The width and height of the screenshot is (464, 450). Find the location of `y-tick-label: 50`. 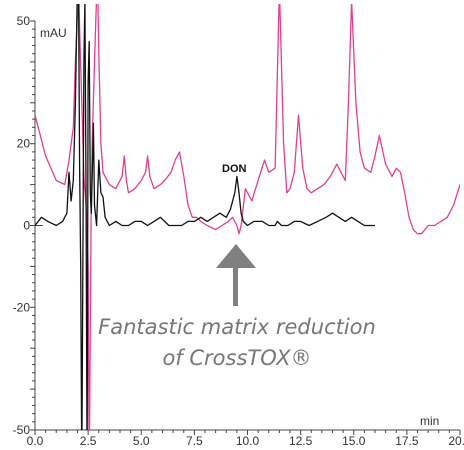

y-tick-label: 50 is located at coordinates (24, 21).